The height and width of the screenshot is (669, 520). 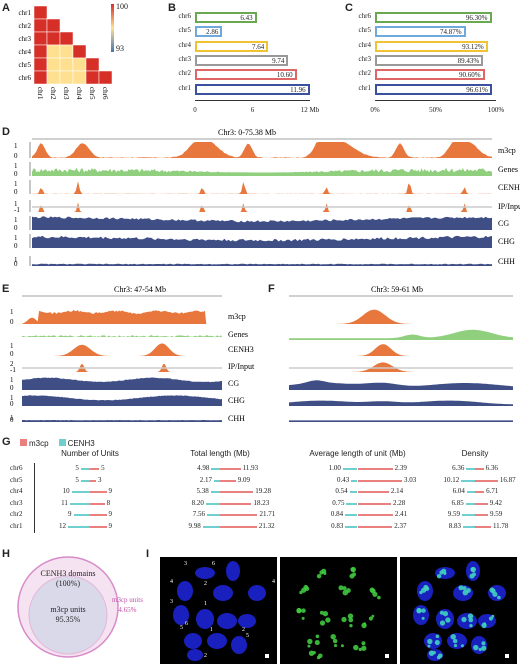 I want to click on g-value-m3cp: 5, so click(x=103, y=468).